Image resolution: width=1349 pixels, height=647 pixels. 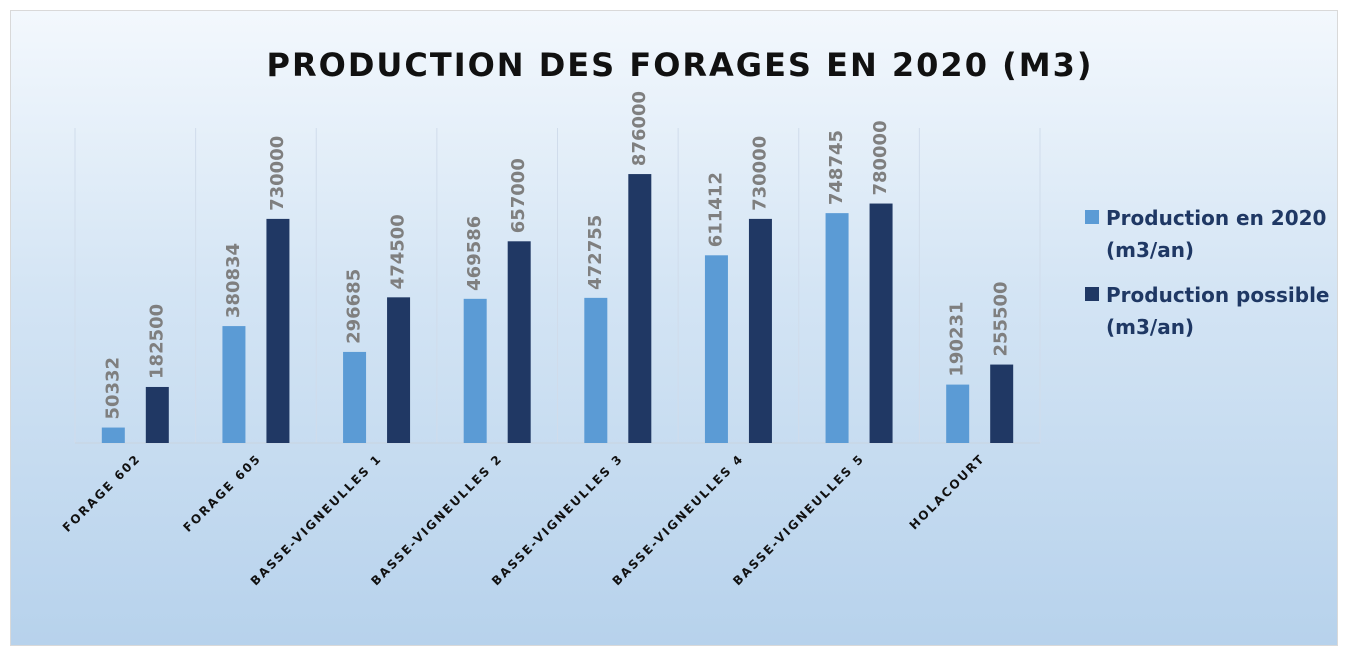 I want to click on x-tick-label: BASSE-VIGNEULLES 5, so click(x=798, y=519).